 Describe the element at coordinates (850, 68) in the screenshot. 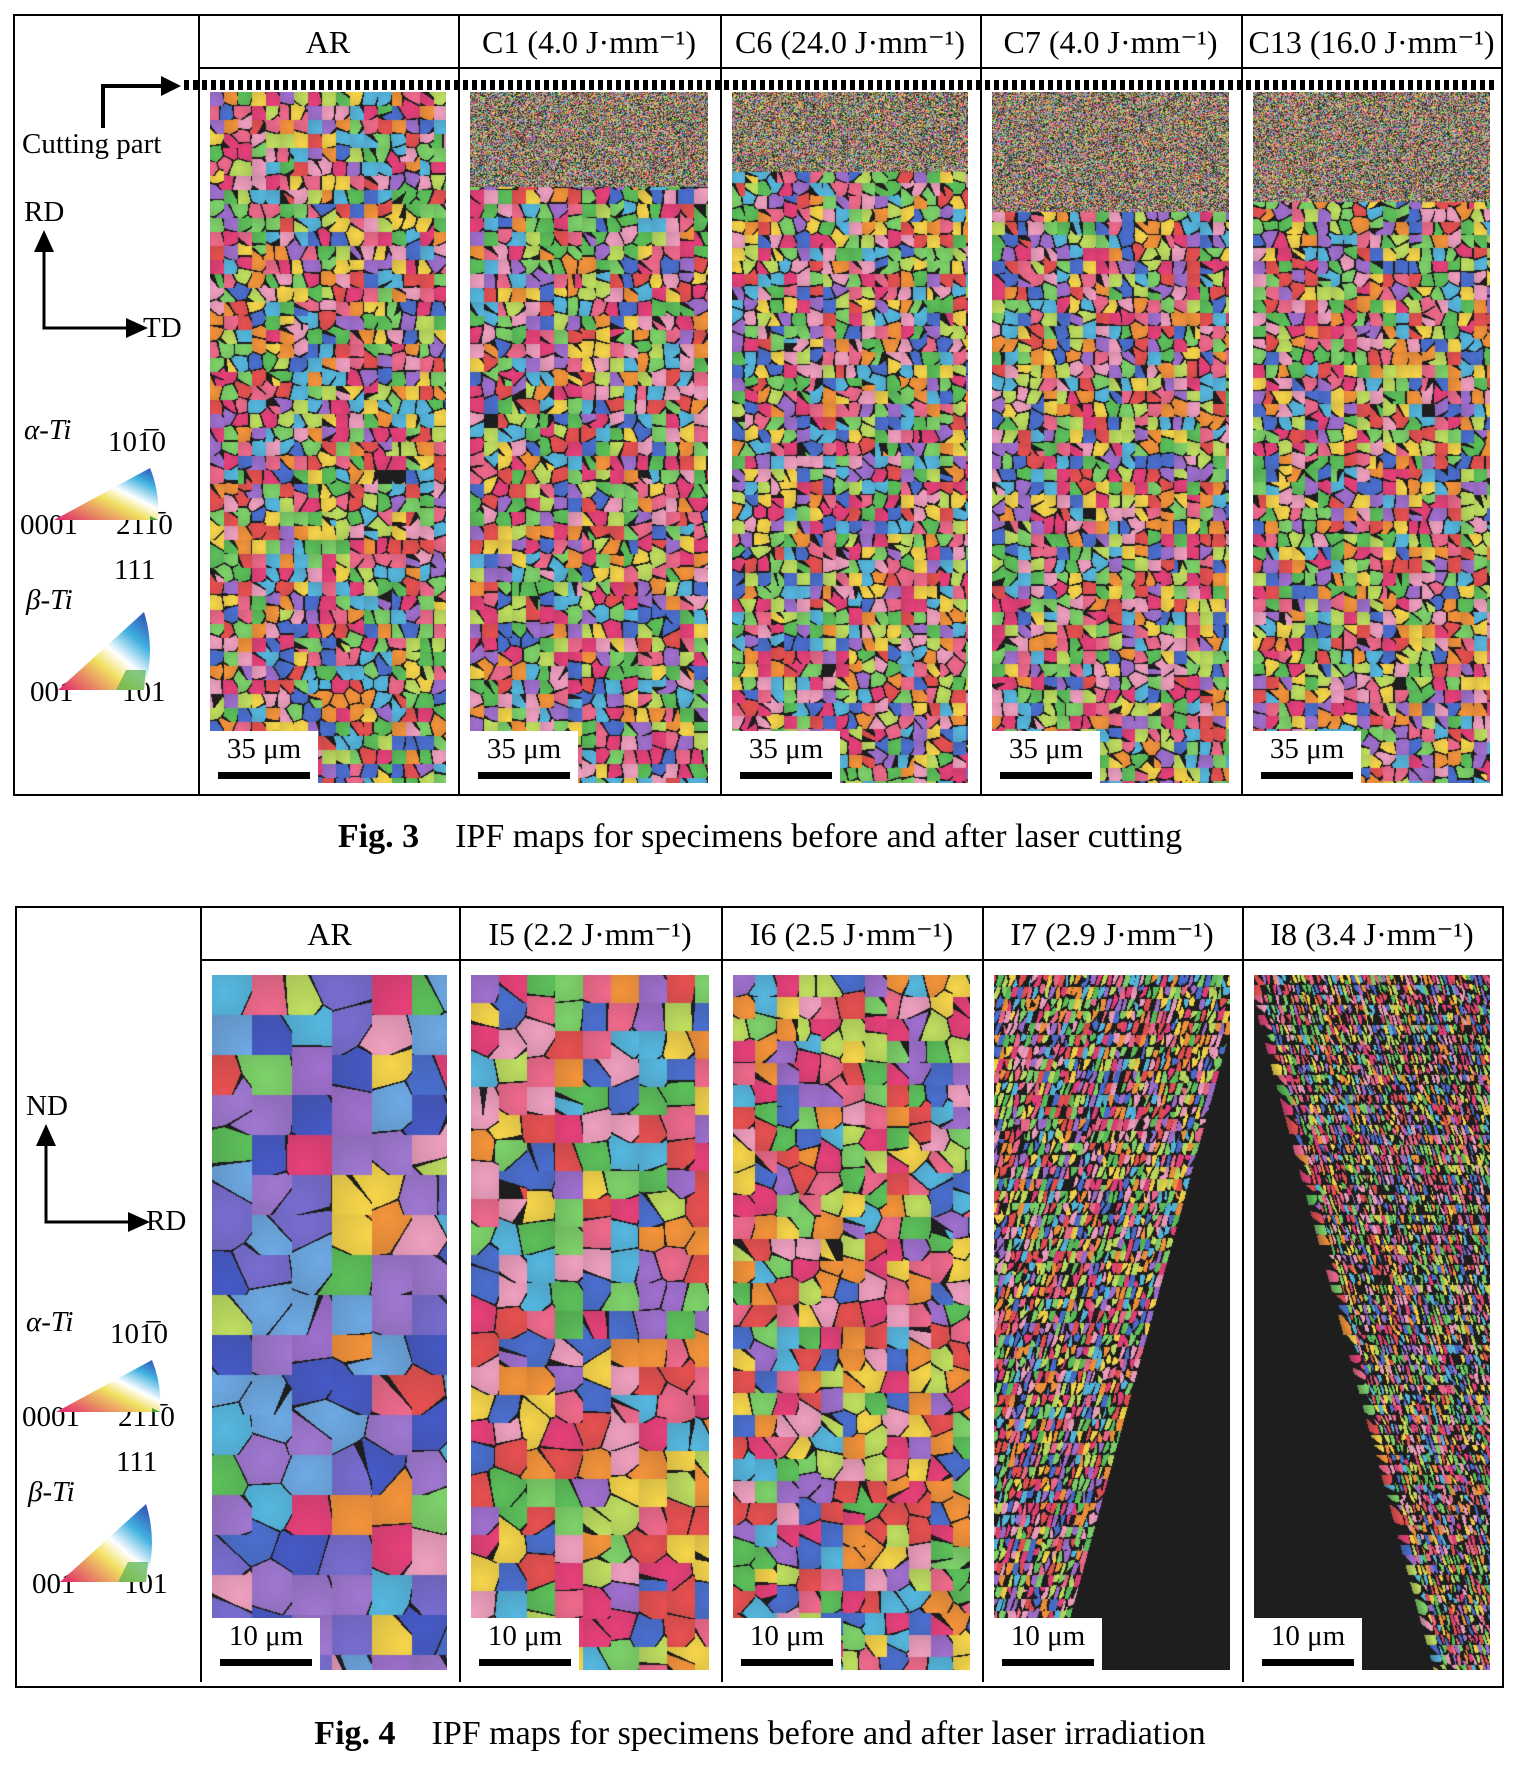

I see `fig3-header-divider` at that location.